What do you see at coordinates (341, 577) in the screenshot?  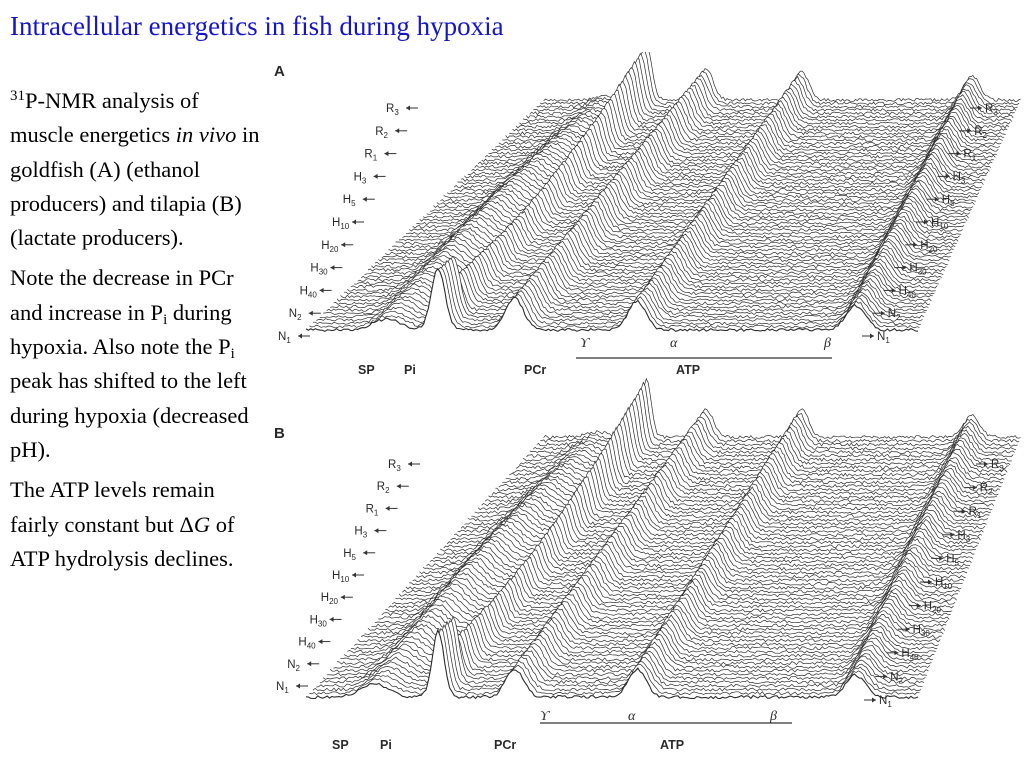 I see `state-label-h10-left: H10` at bounding box center [341, 577].